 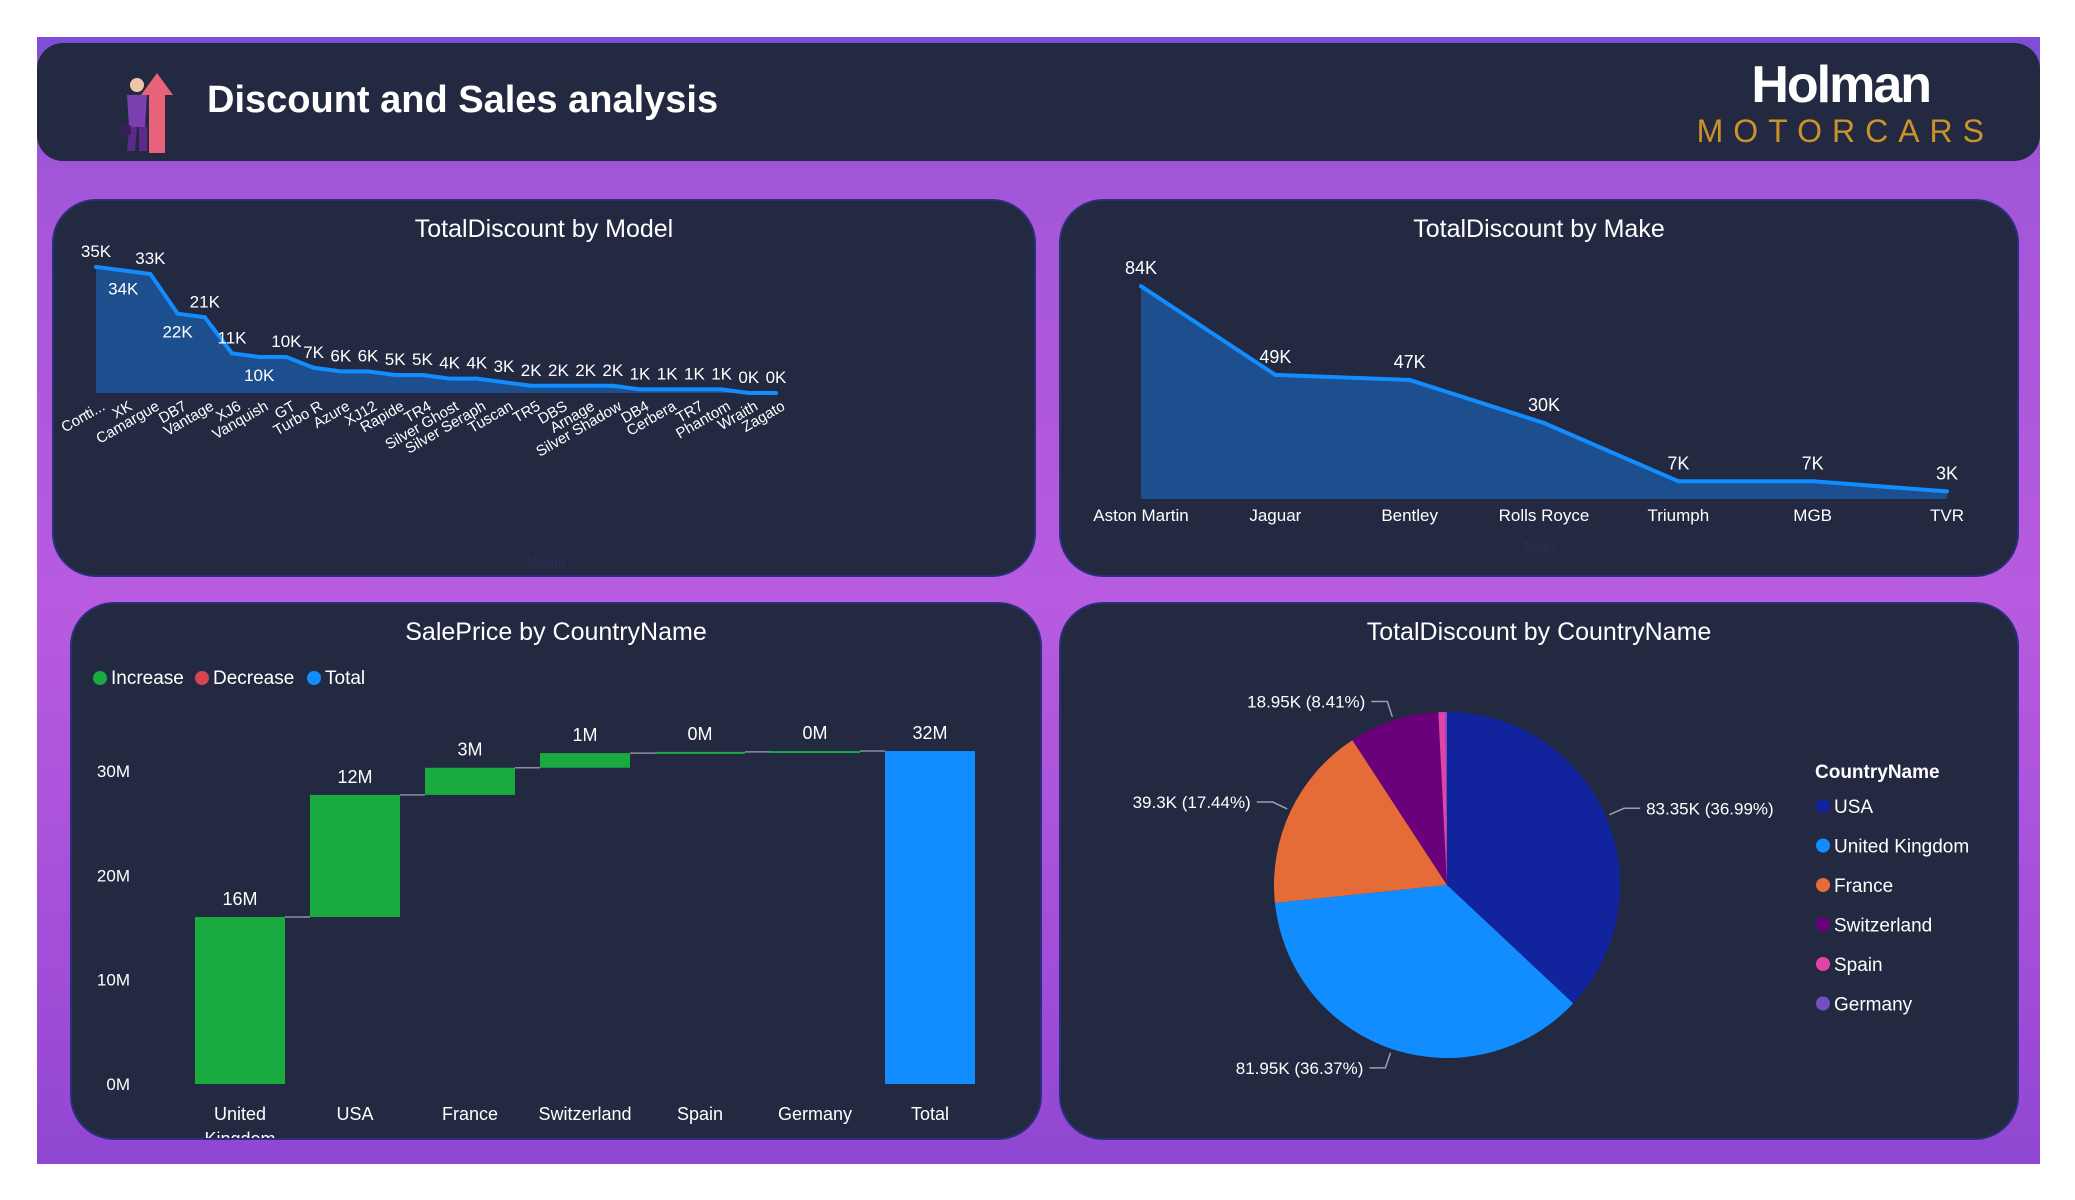 I want to click on x-tick-label: TVR, so click(x=1947, y=515).